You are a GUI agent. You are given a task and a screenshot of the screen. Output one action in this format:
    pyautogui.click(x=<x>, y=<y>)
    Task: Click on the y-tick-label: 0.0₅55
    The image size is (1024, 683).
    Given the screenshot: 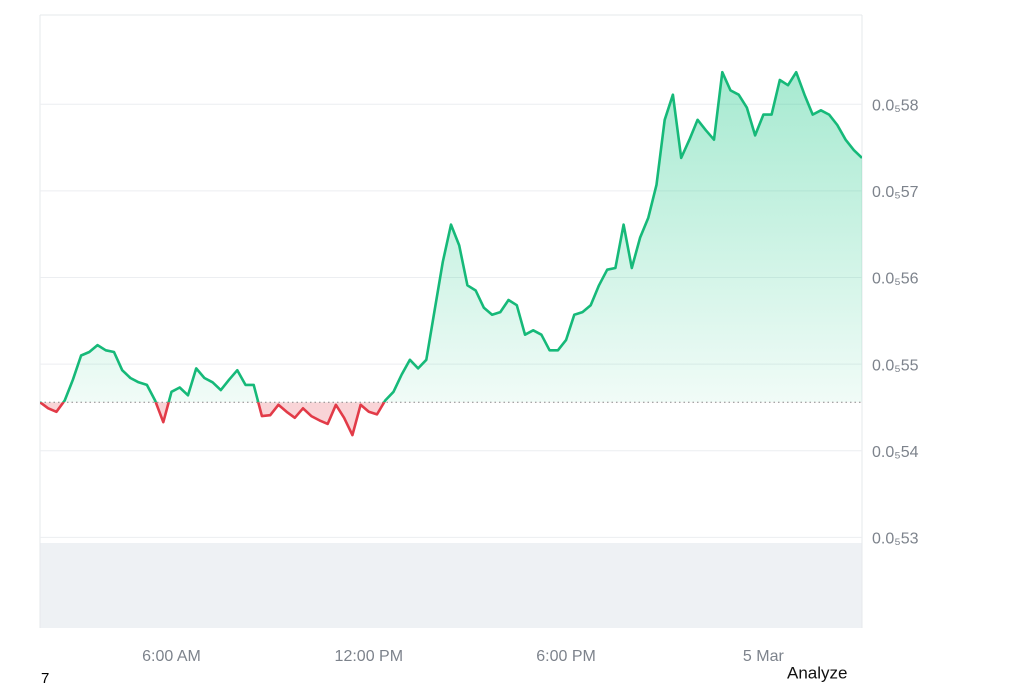 What is the action you would take?
    pyautogui.click(x=895, y=365)
    